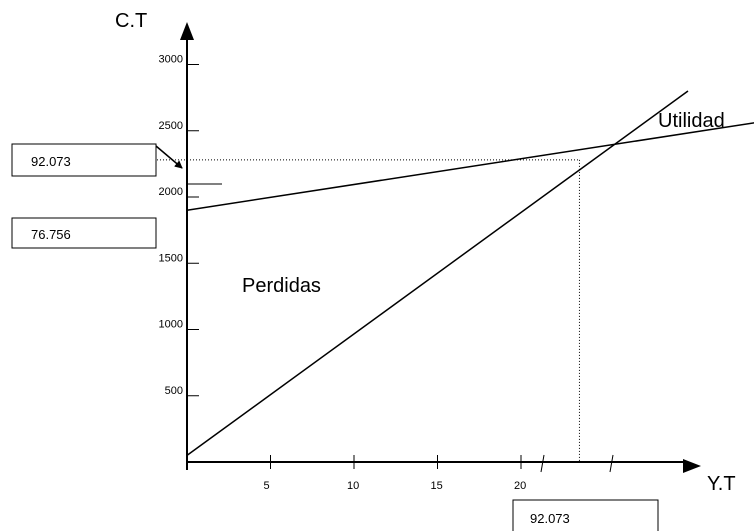 This screenshot has width=754, height=531. I want to click on y-tick-label: 1000, so click(171, 325).